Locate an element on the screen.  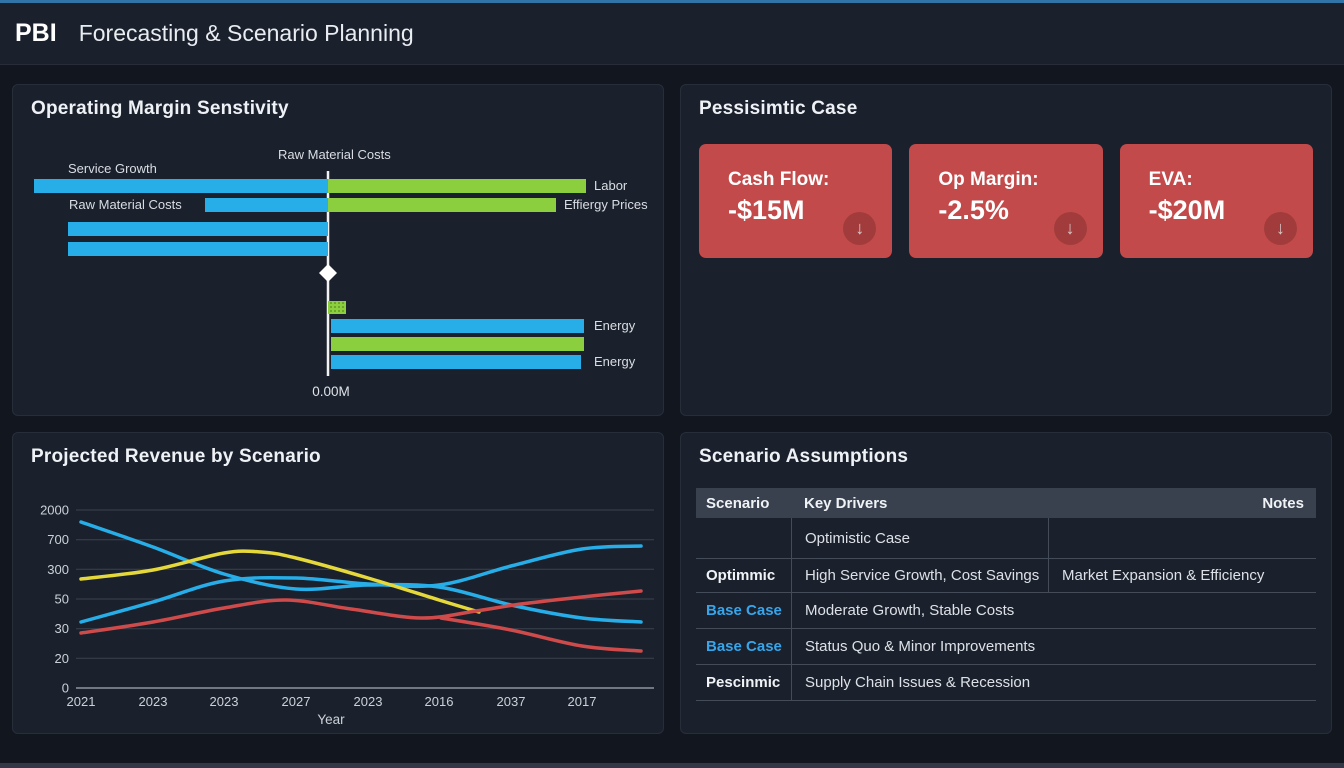
table-row-3: Base Case Status Quo & Minor Improvements is located at coordinates (1006, 647).